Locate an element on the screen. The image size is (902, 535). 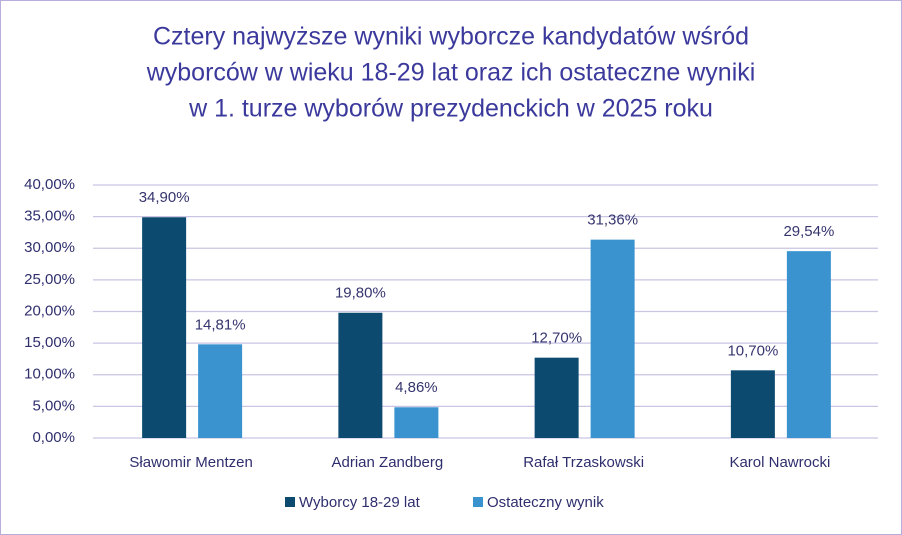
x-tick-label: Karol Nawrocki is located at coordinates (779, 462).